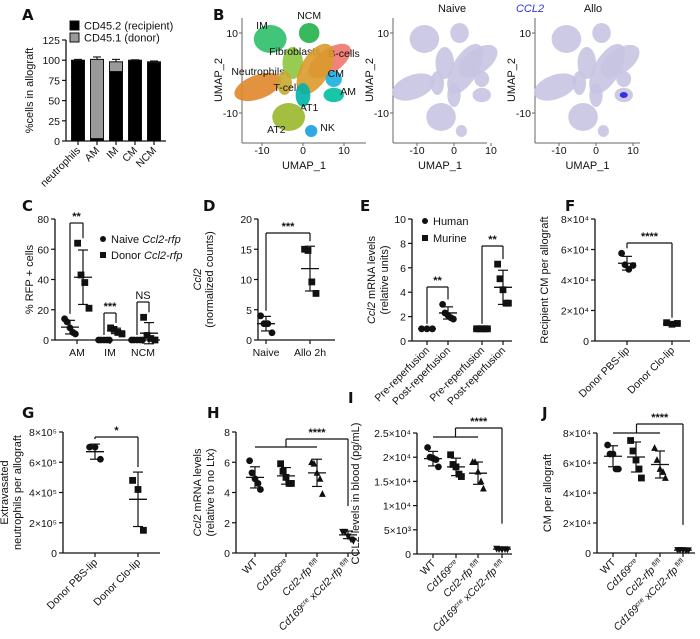 This screenshot has height=639, width=700. I want to click on x-tick-label: Donor Clo-lip, so click(651, 371).